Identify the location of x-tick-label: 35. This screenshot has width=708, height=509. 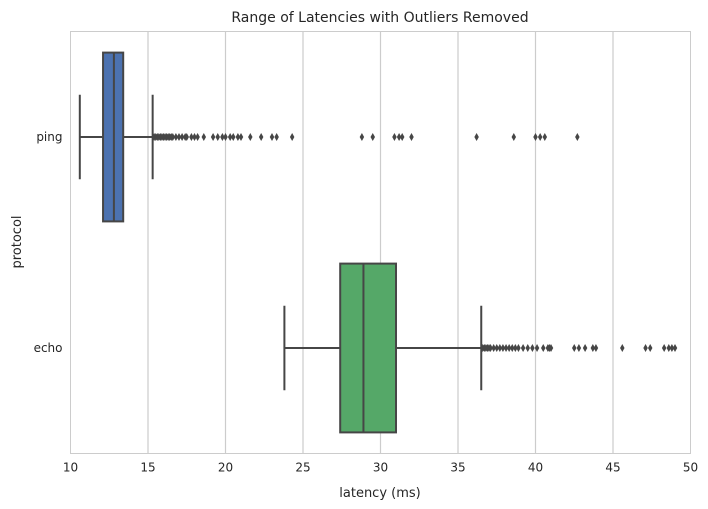
(457, 468).